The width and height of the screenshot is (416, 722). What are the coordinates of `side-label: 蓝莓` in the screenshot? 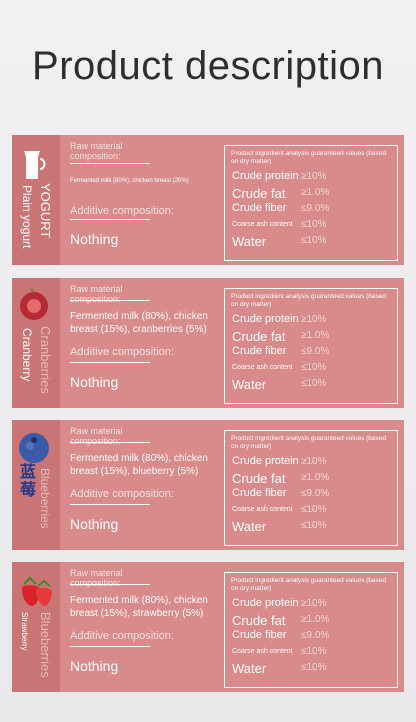 It's located at (28, 481).